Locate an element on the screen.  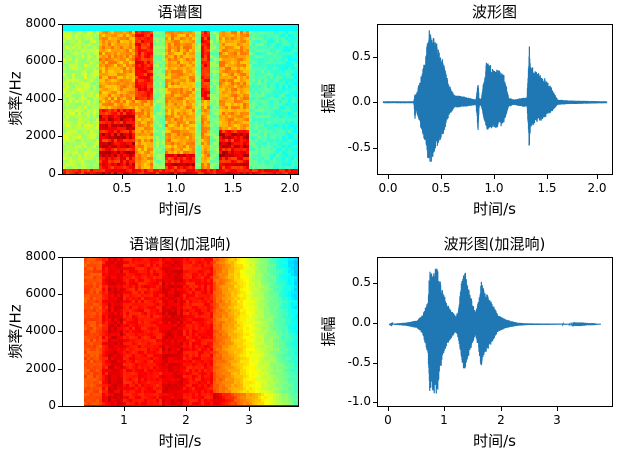
waveform-reverb-xlabel: 时间/s is located at coordinates (494, 441).